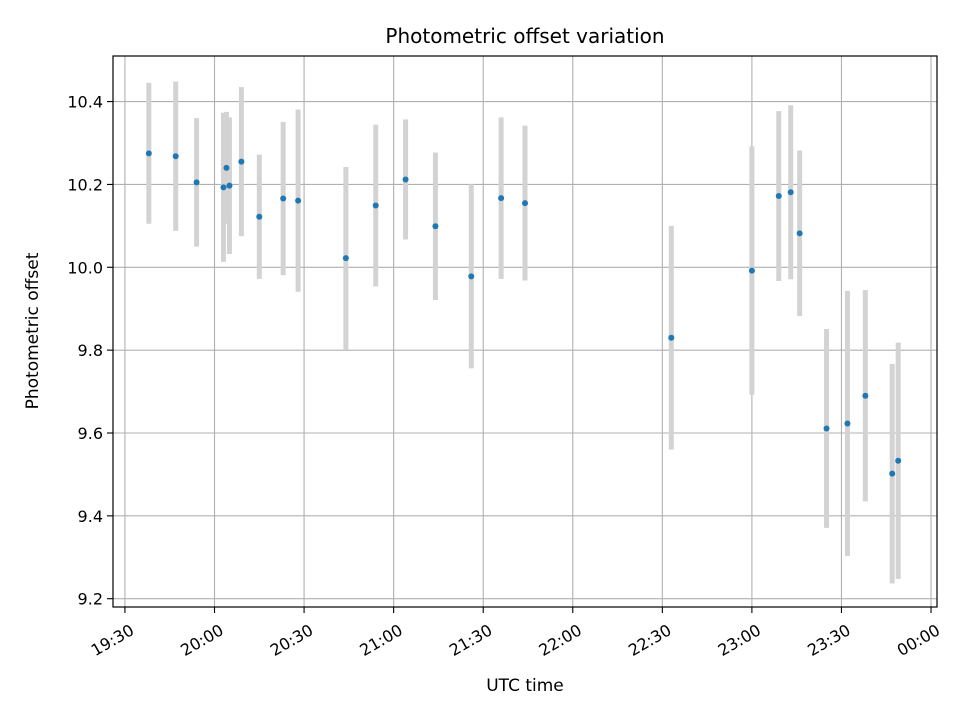 The width and height of the screenshot is (960, 720). I want to click on x-tick-label: 23:30, so click(828, 640).